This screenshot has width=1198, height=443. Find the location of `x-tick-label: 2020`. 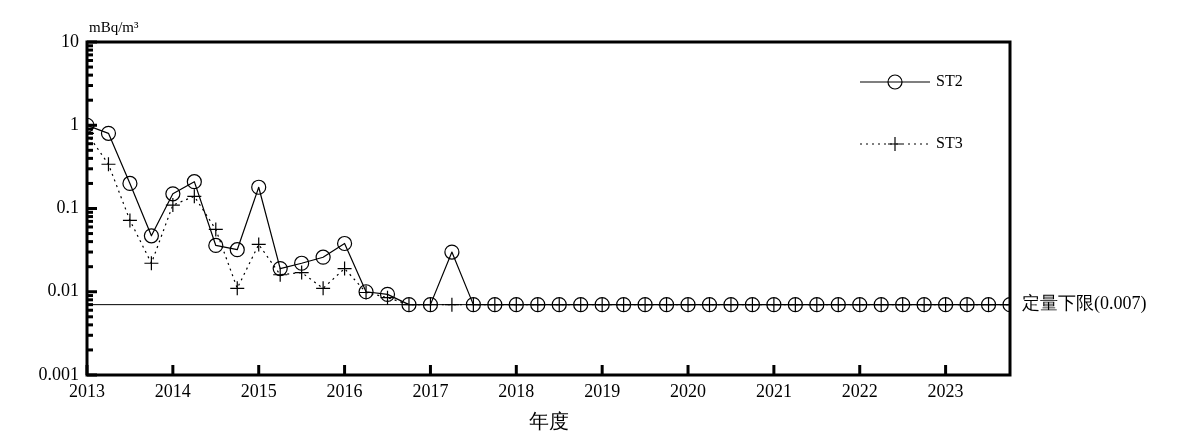

x-tick-label: 2020 is located at coordinates (688, 390).